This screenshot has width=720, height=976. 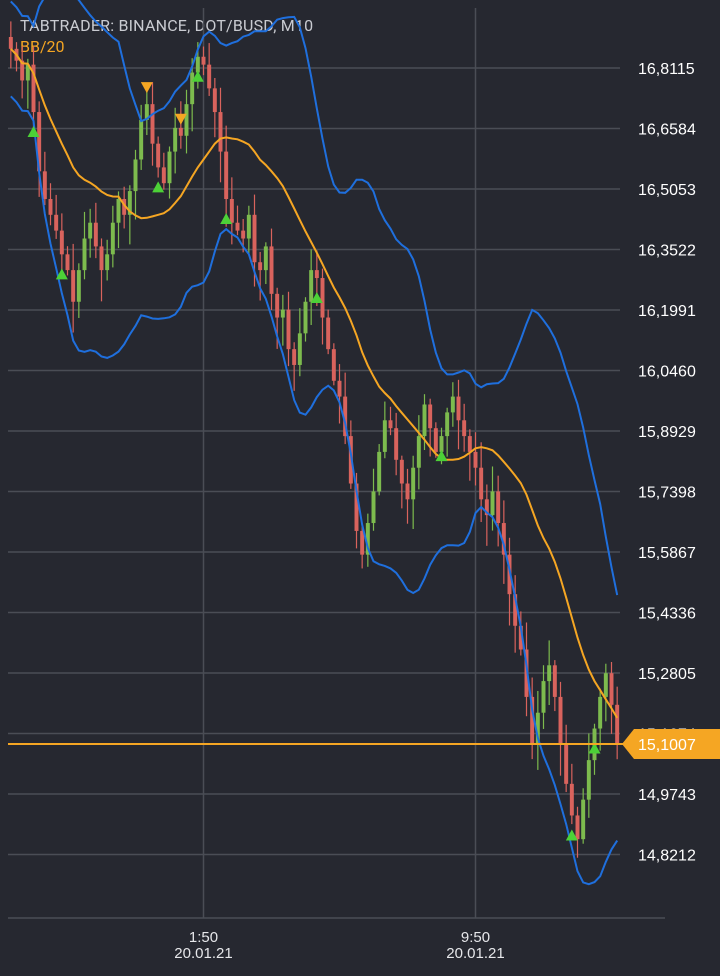 I want to click on indicator-label: BB/20, so click(x=42, y=46).